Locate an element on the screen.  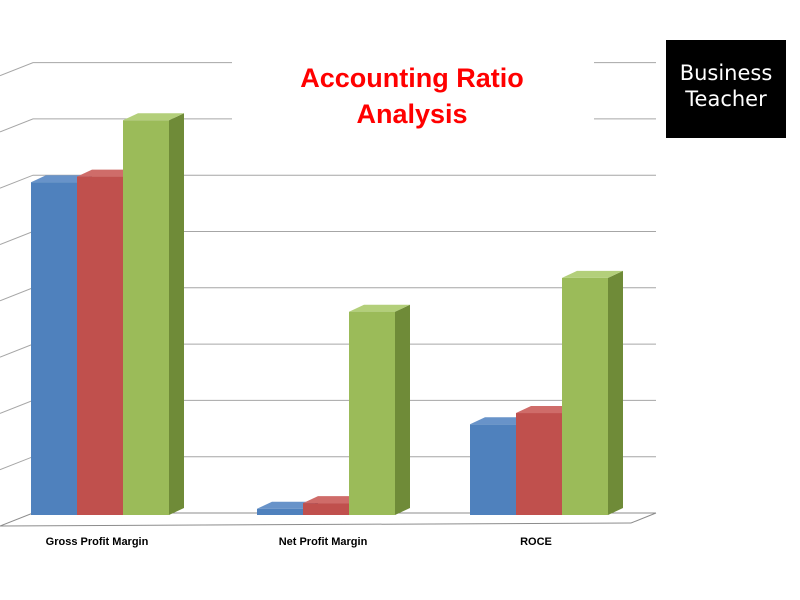
chart-title-line-2: Analysis is located at coordinates (411, 114).